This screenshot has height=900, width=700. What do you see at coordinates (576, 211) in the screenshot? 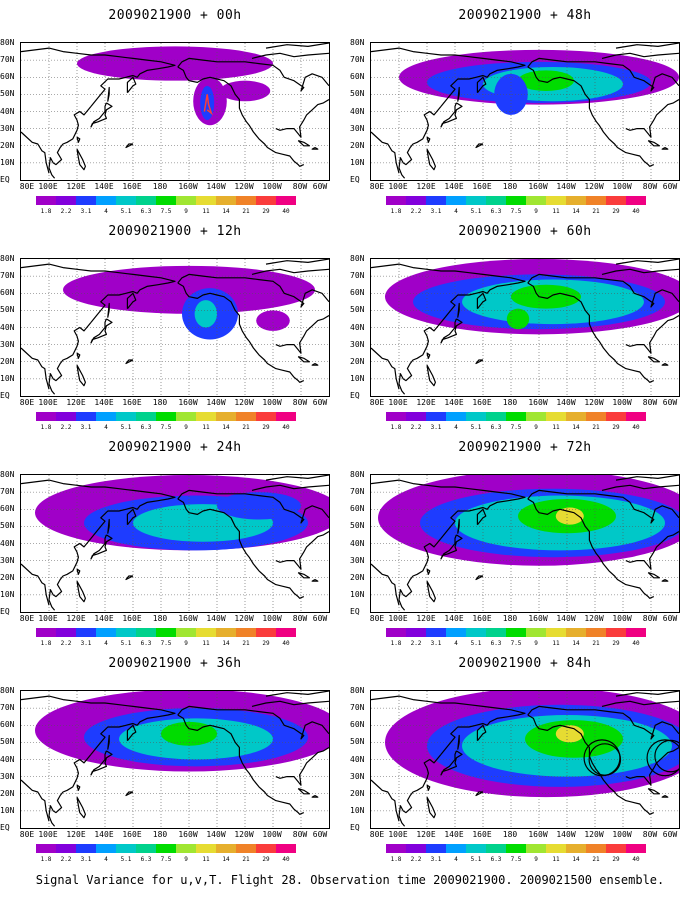
I see `colorbar-label: 14` at bounding box center [576, 211].